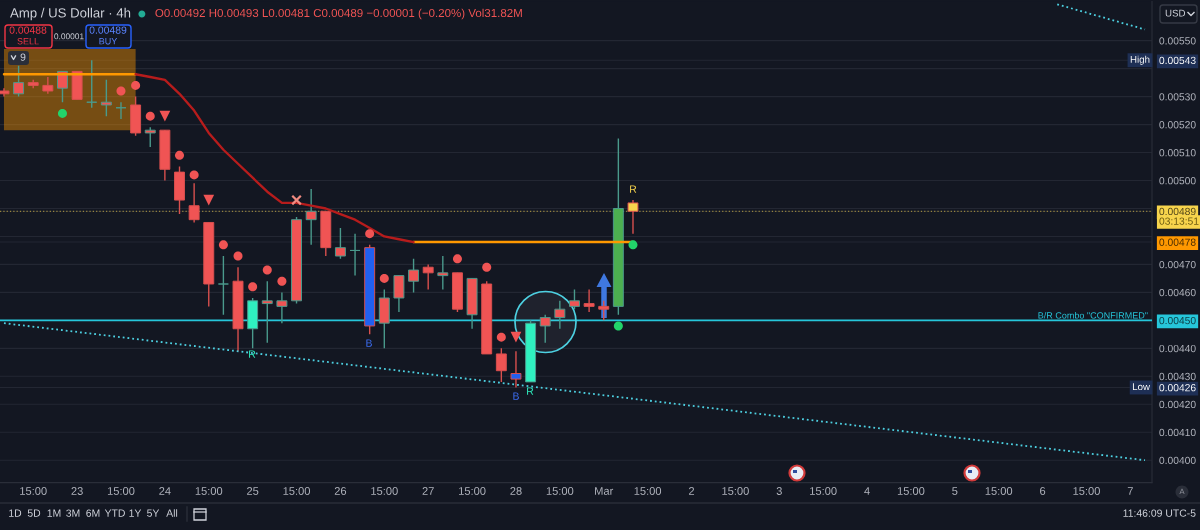 The width and height of the screenshot is (1200, 530). What do you see at coordinates (1177, 460) in the screenshot?
I see `y-tick-label: 0.00400` at bounding box center [1177, 460].